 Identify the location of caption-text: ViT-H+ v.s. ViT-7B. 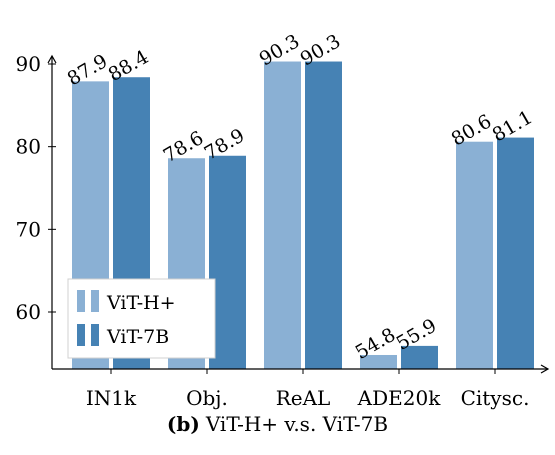
(297, 424).